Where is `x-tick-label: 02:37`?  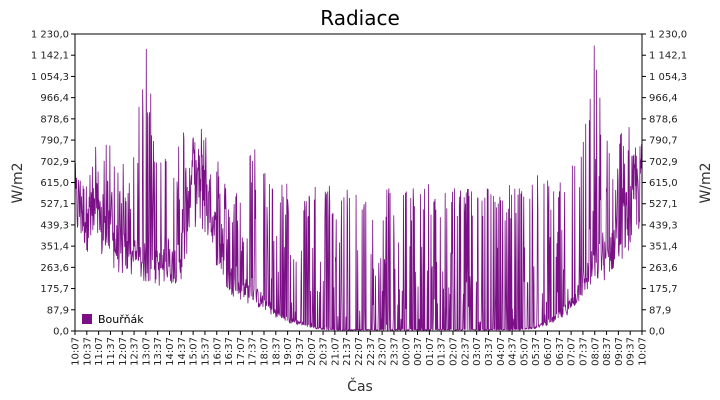
x-tick-label: 02:37 is located at coordinates (465, 351).